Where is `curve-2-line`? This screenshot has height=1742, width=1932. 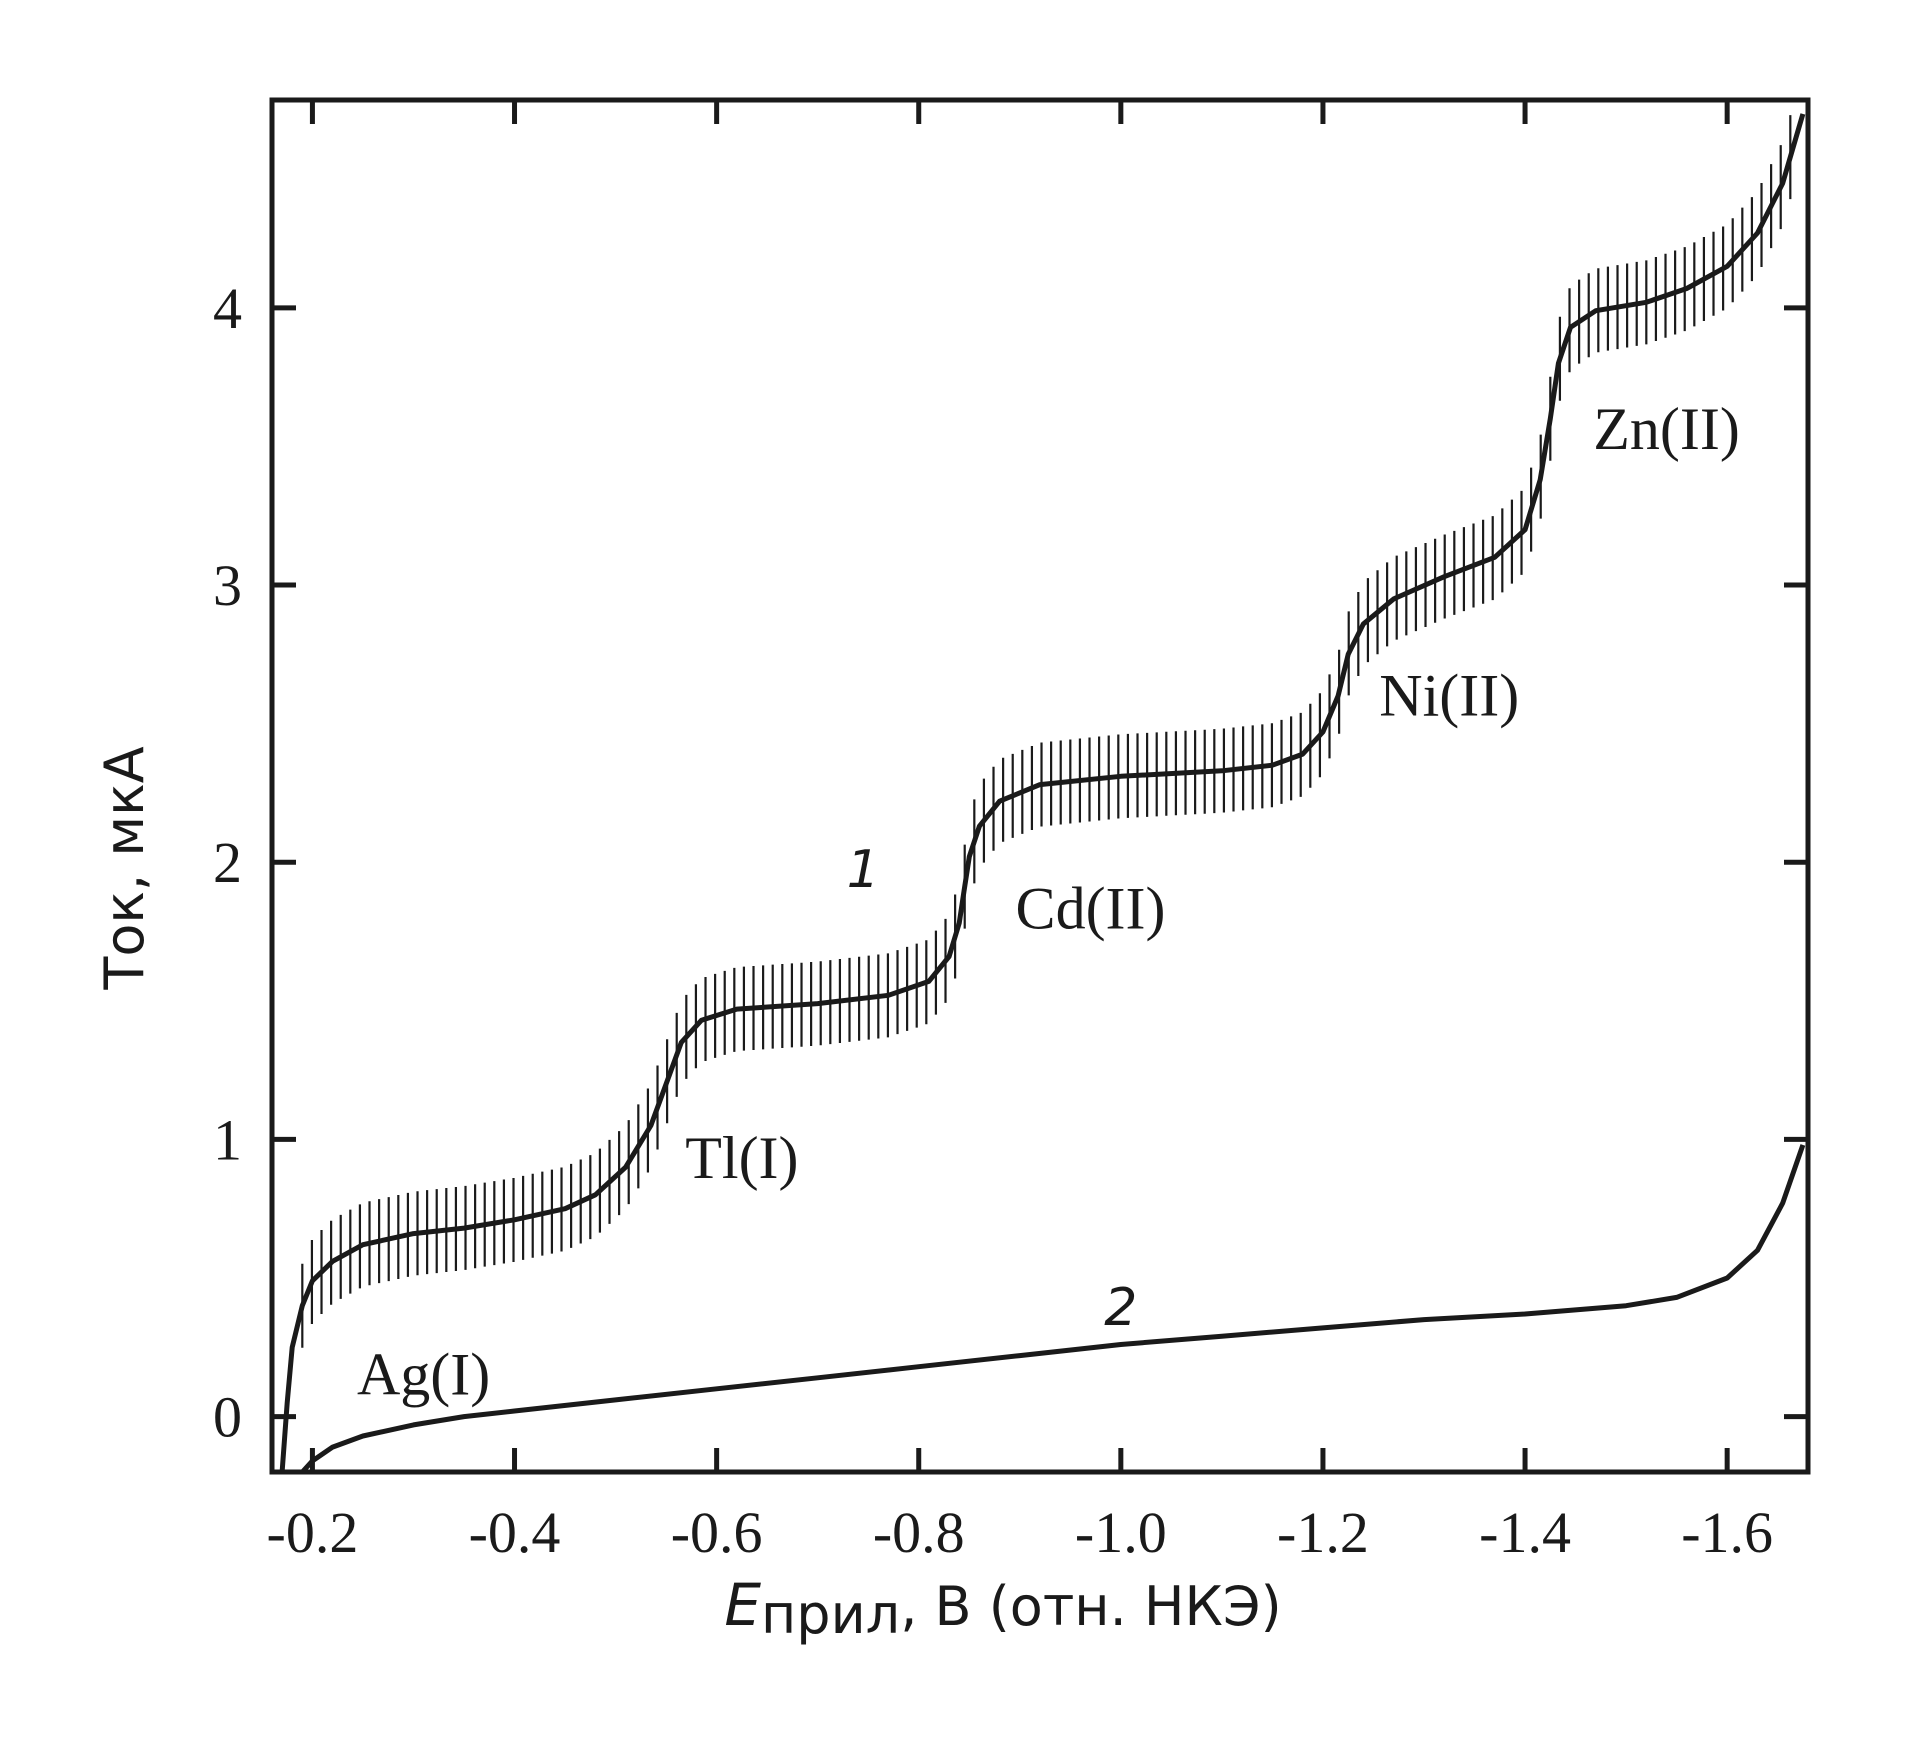 curve-2-line is located at coordinates (1053, 1309).